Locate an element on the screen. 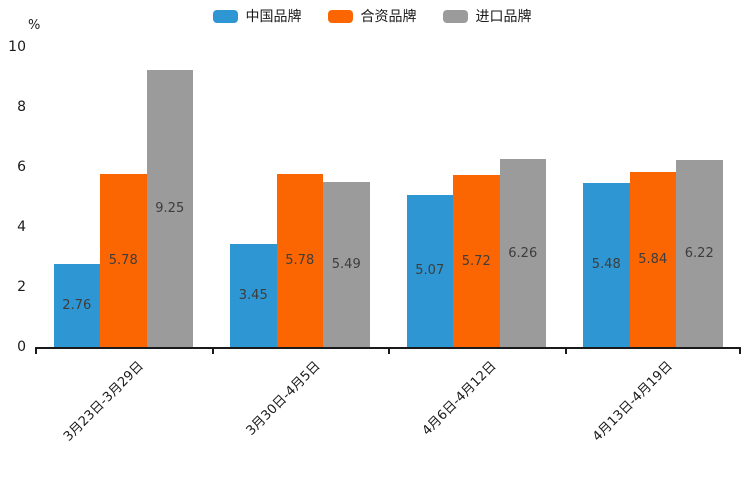  bar-value-label: 5.49 is located at coordinates (346, 265).